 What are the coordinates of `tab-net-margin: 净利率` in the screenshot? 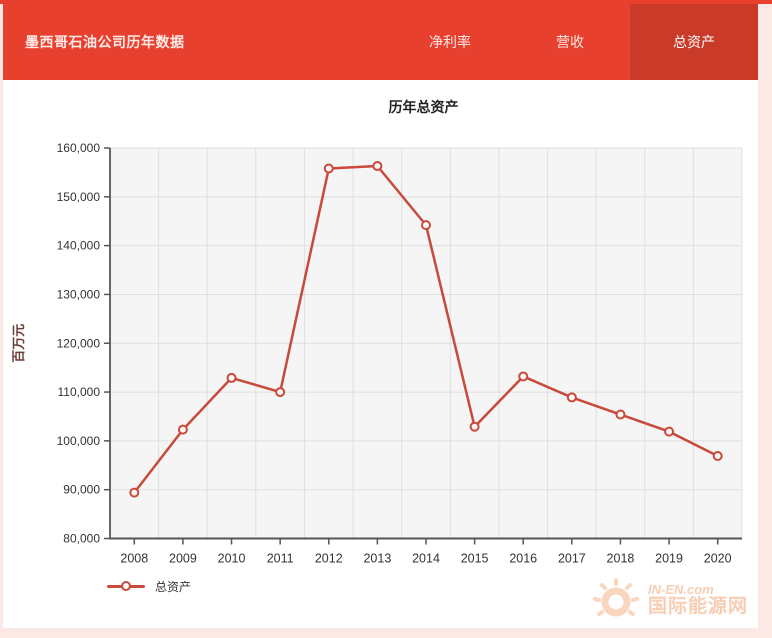 It's located at (450, 42).